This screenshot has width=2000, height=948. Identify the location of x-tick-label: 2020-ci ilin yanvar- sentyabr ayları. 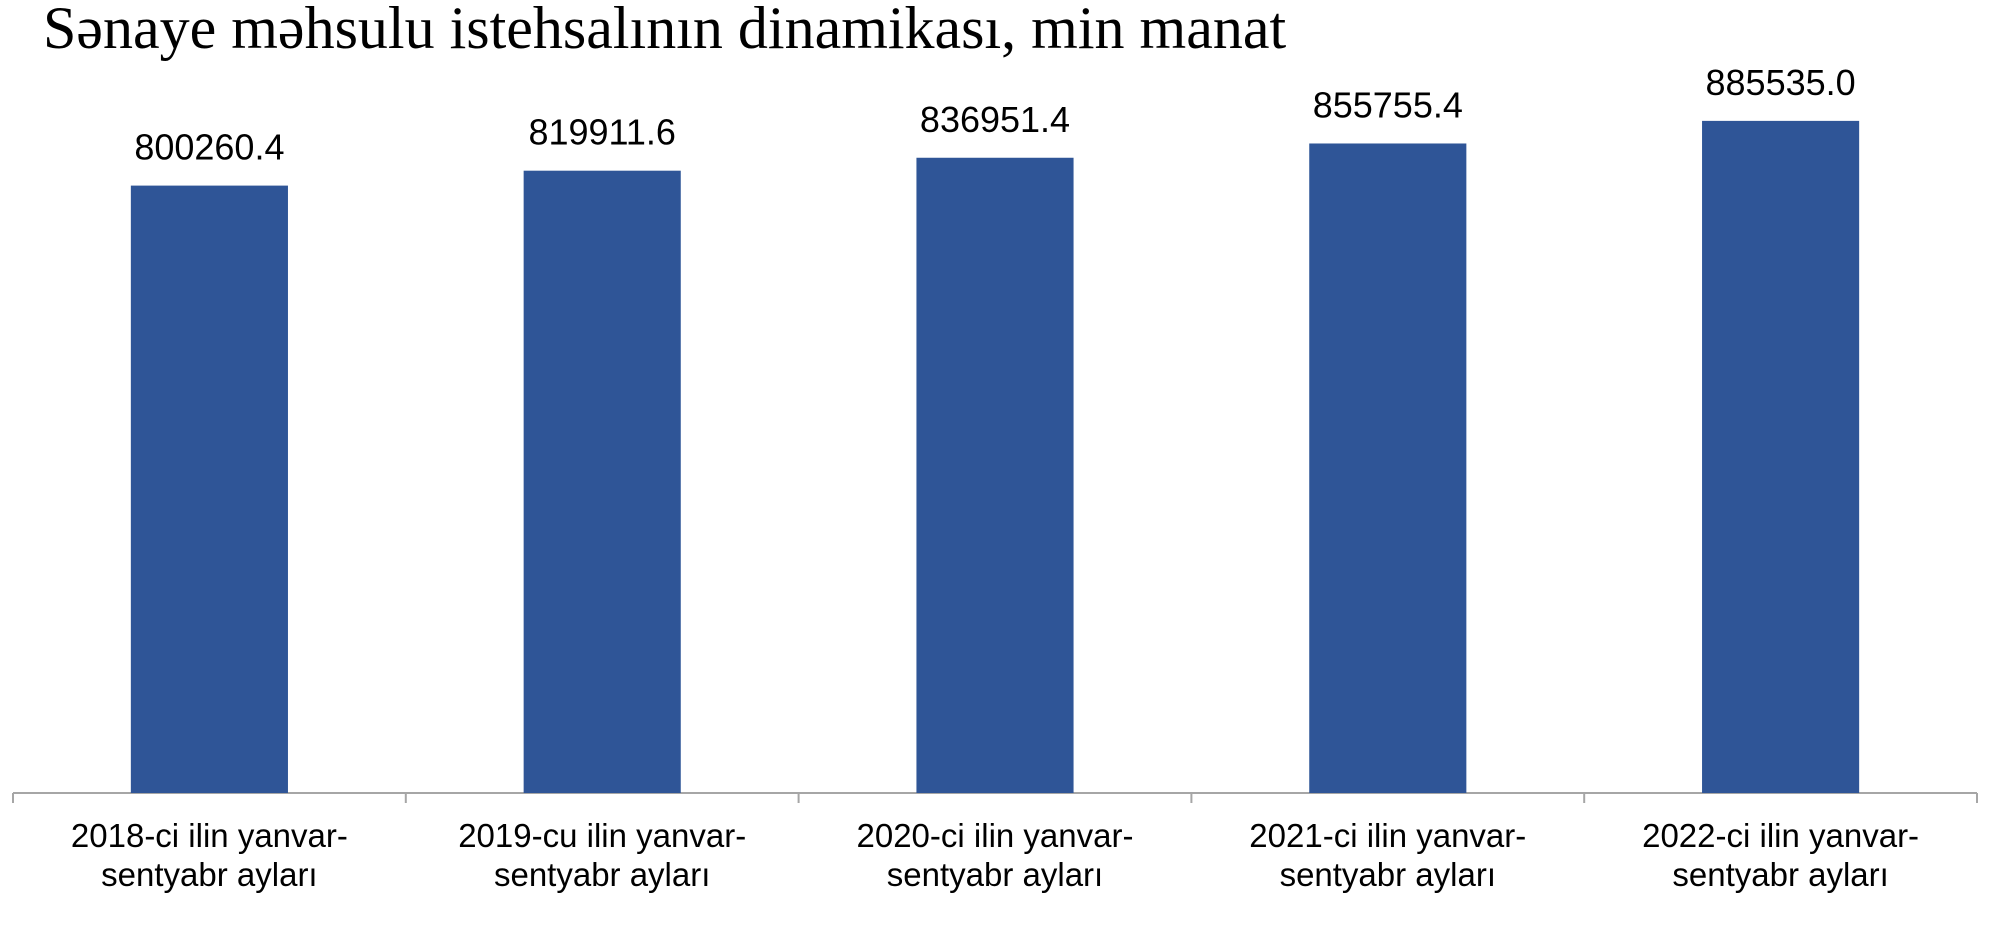
(995, 855).